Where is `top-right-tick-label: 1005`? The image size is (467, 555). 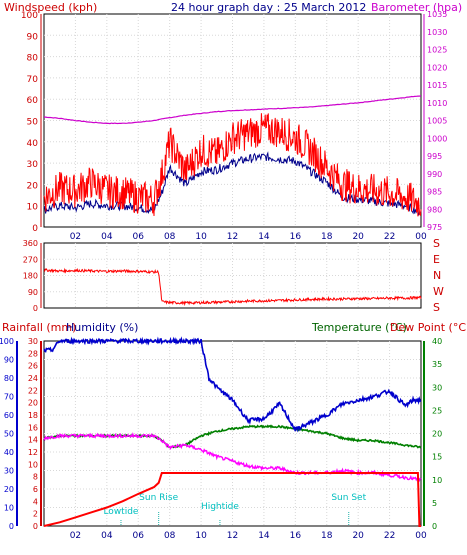 top-right-tick-label: 1005 is located at coordinates (437, 121).